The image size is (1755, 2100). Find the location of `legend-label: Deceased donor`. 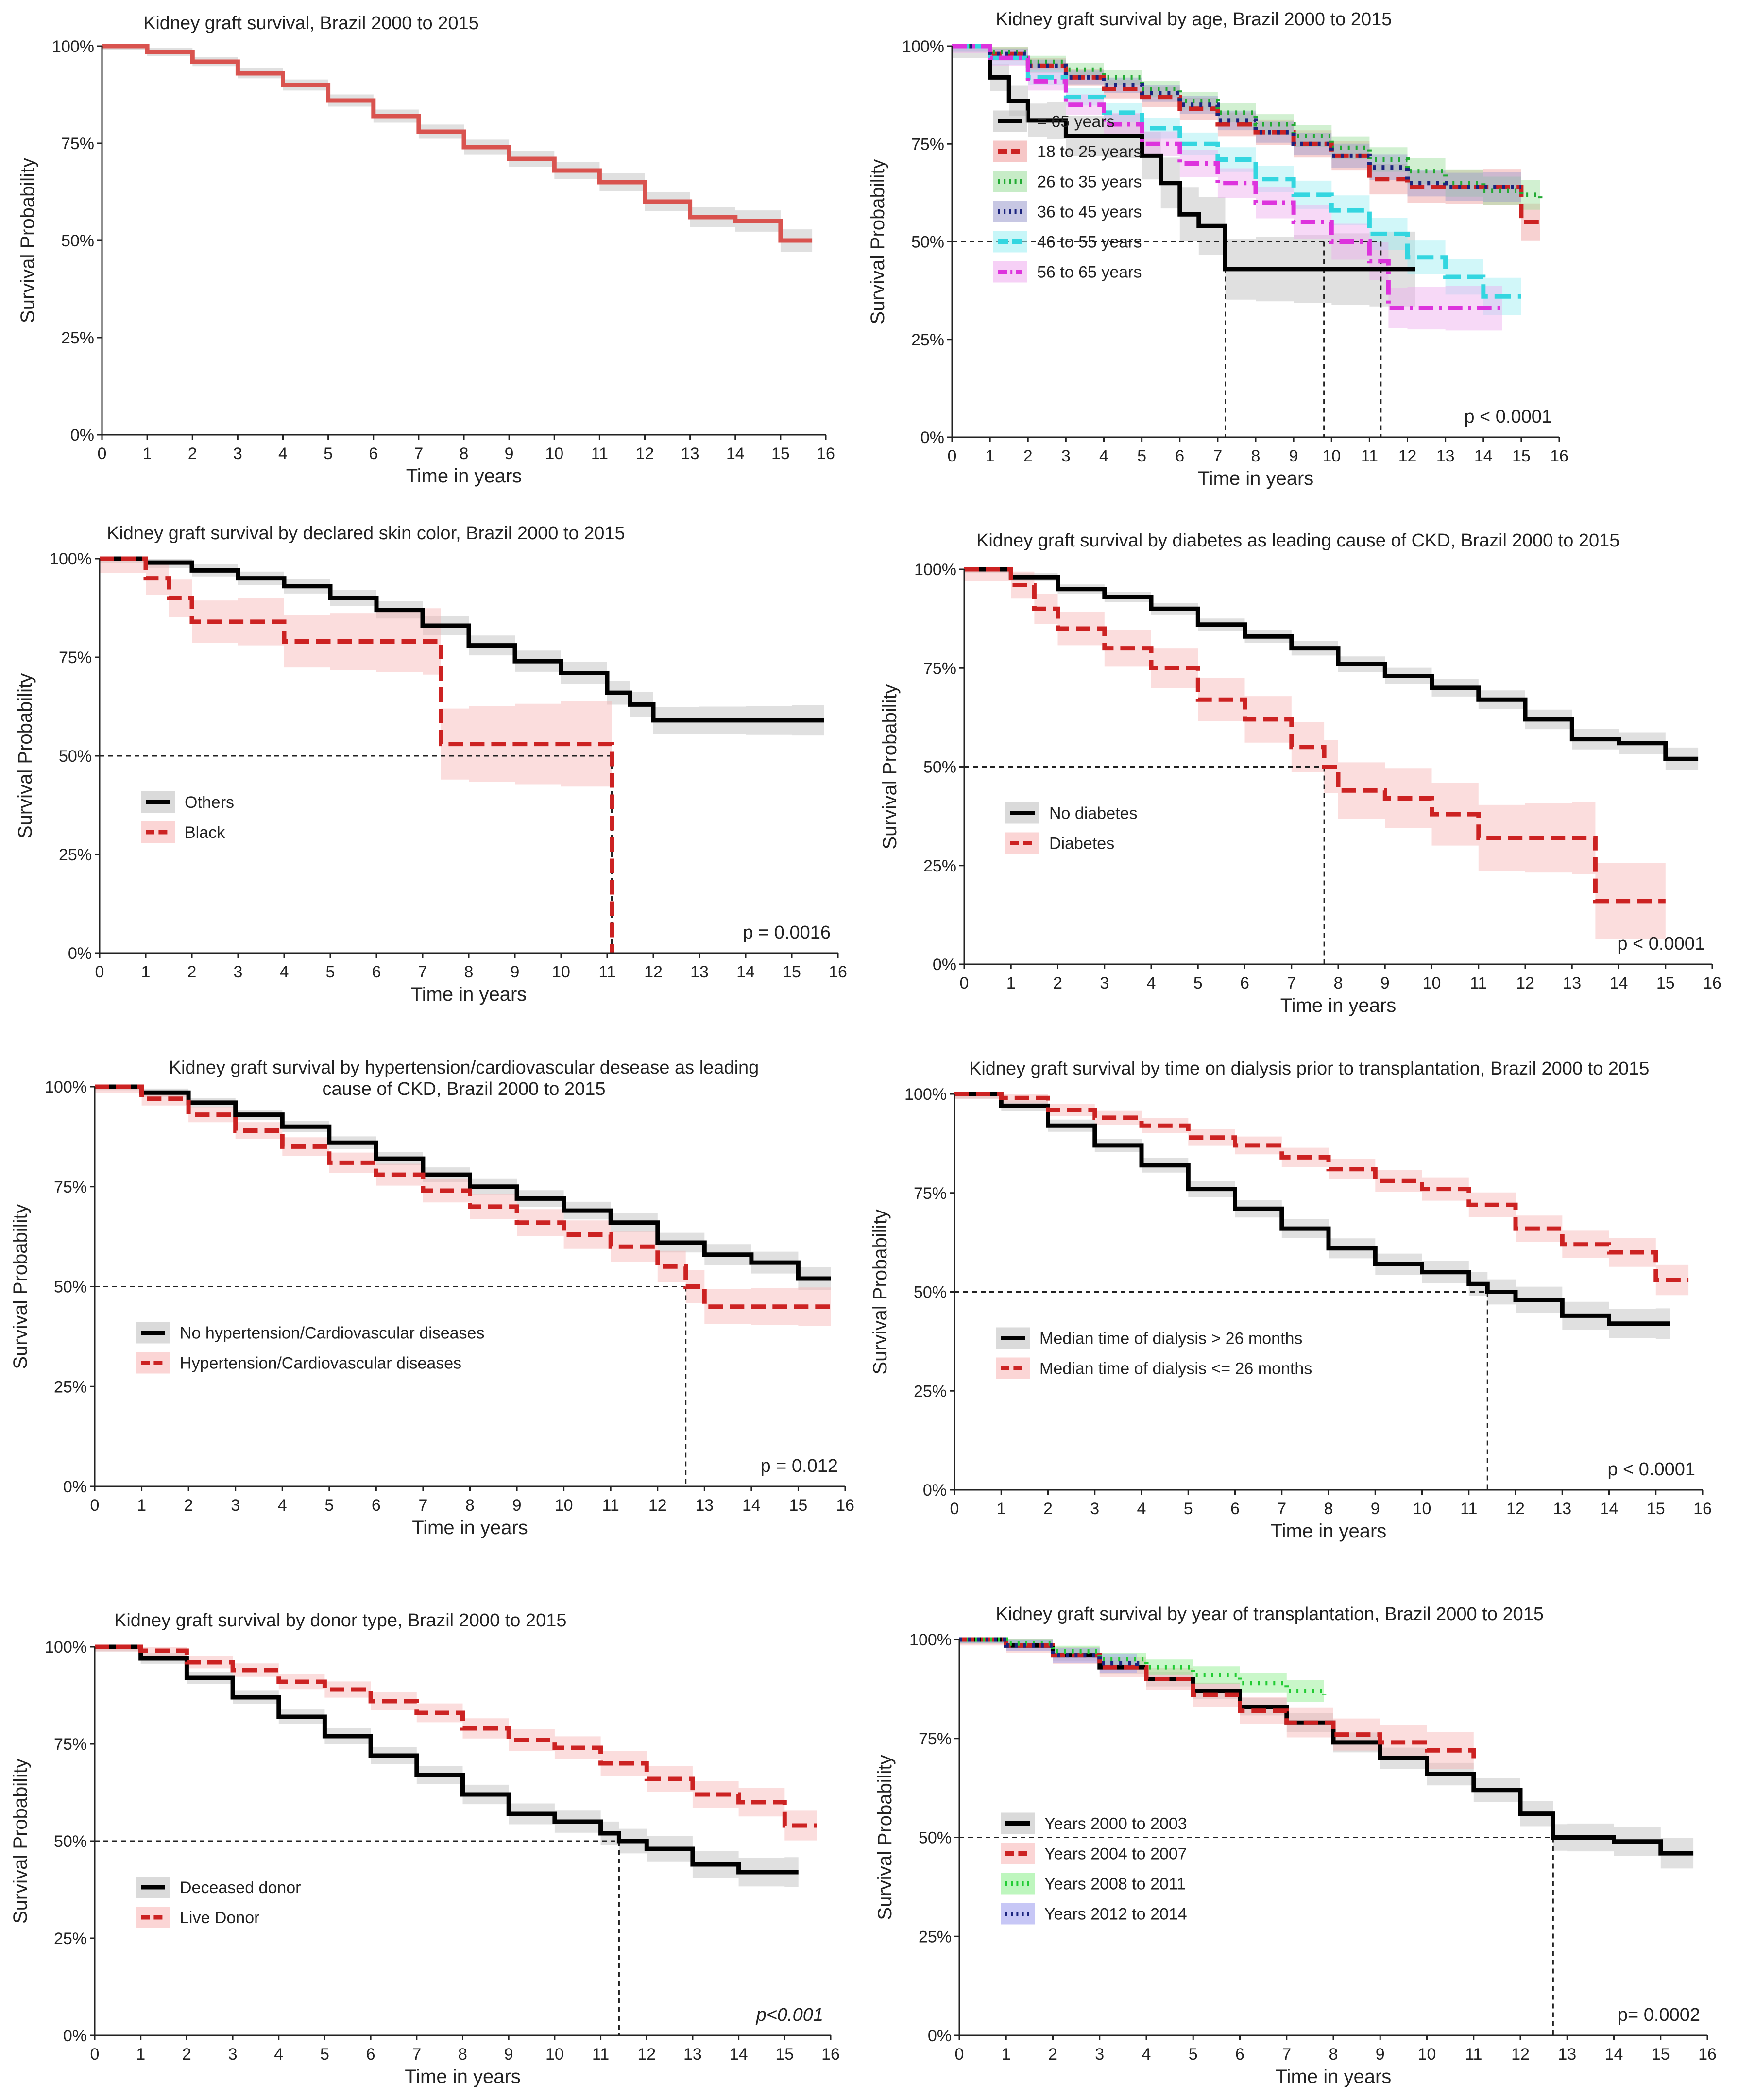

legend-label: Deceased donor is located at coordinates (240, 1887).